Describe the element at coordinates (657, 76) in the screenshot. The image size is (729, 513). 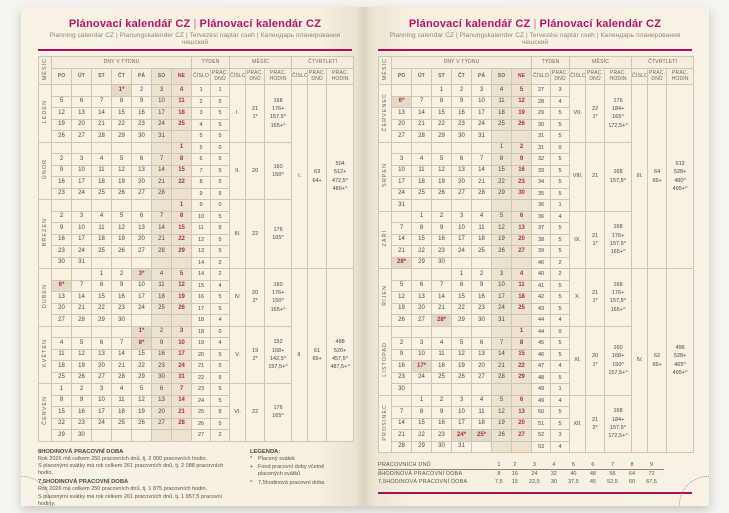
I see `header-quarter-prac-dnu: PRAC. DNŮ` at that location.